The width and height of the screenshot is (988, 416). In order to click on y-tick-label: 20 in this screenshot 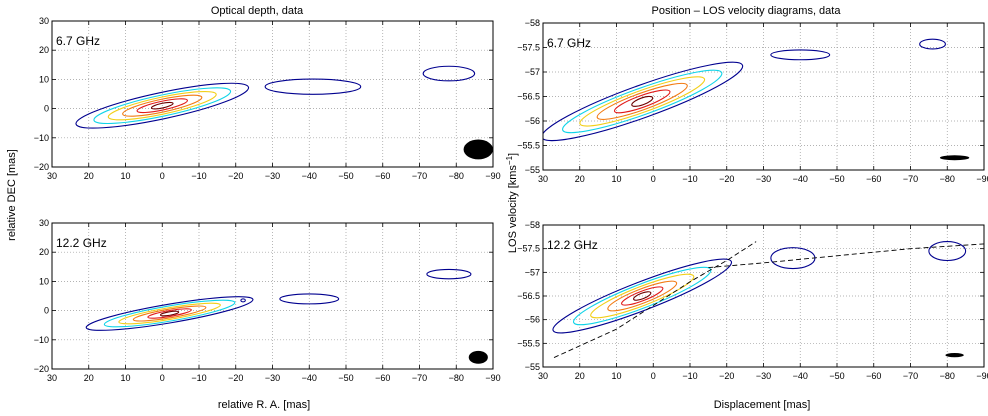, I will do `click(44, 252)`.